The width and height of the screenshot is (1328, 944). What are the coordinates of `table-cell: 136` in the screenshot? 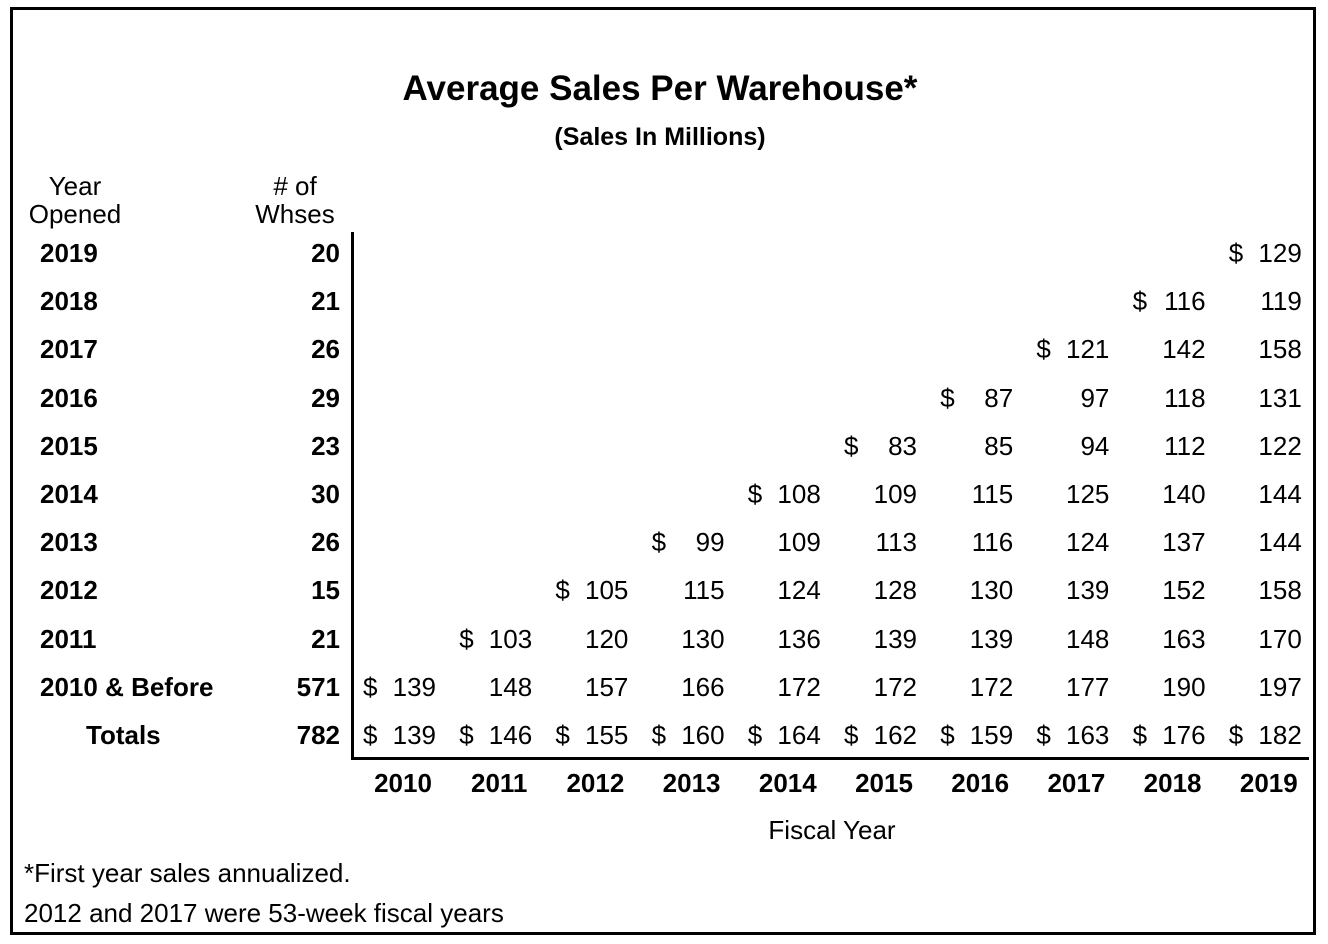 It's located at (799, 638).